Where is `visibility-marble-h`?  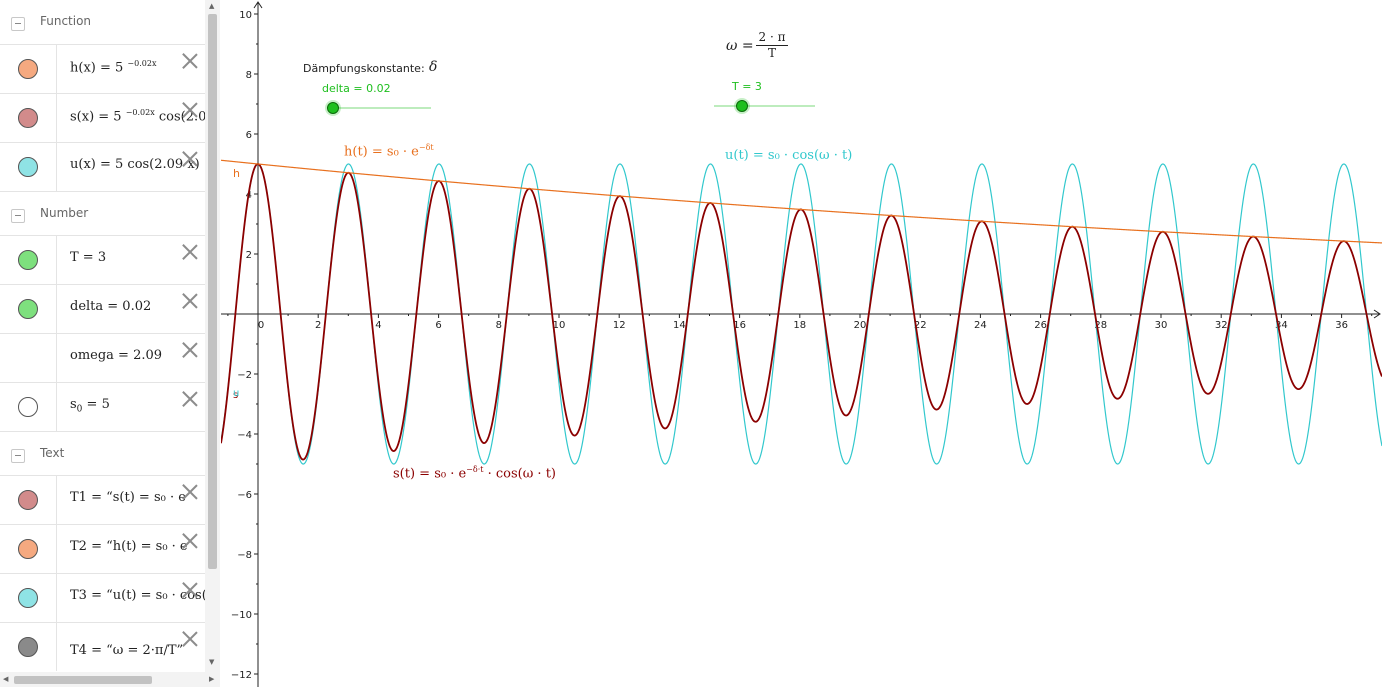 visibility-marble-h is located at coordinates (28, 69).